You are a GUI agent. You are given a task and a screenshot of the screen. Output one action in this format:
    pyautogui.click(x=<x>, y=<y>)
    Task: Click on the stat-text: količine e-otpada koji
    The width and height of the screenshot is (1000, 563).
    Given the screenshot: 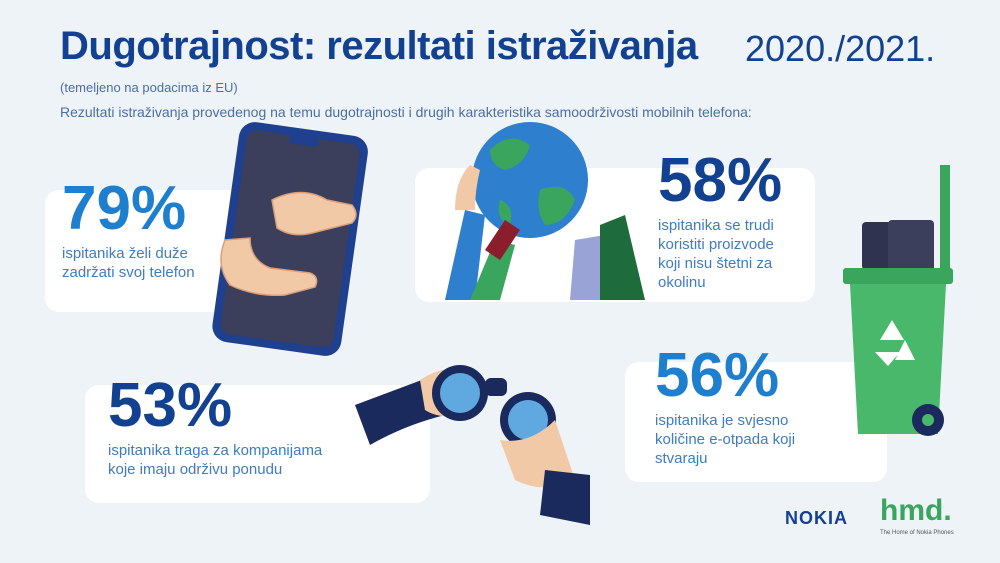 What is the action you would take?
    pyautogui.click(x=725, y=439)
    